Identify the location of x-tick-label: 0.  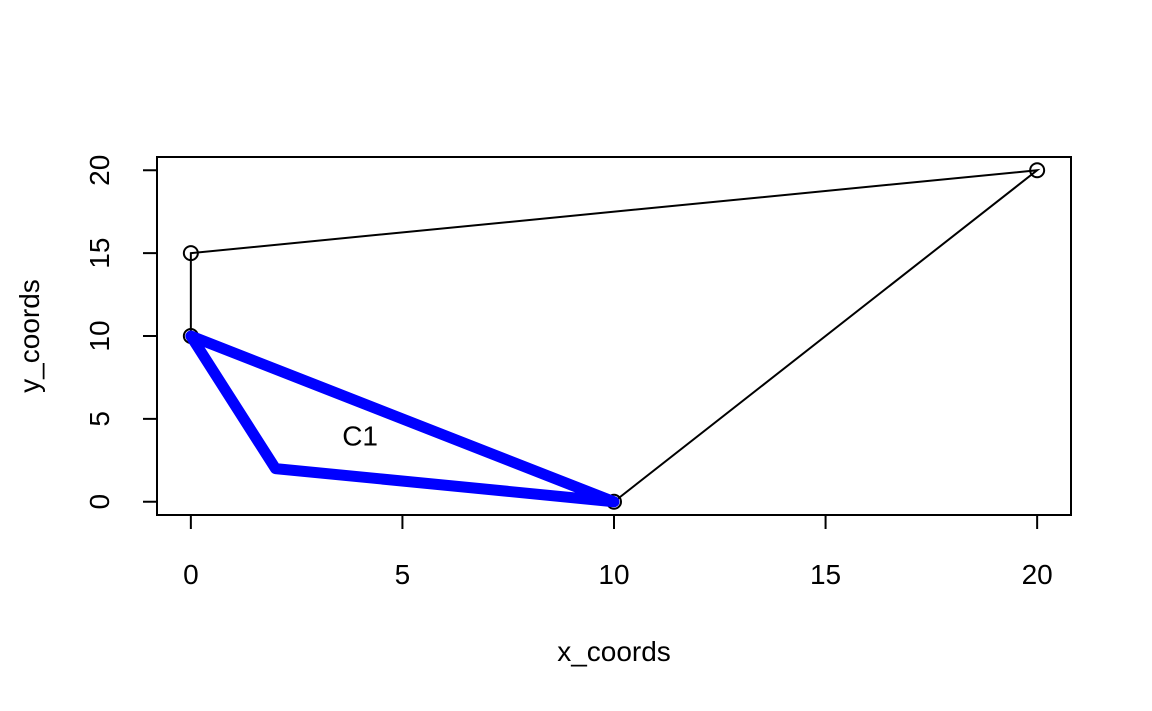
(191, 574).